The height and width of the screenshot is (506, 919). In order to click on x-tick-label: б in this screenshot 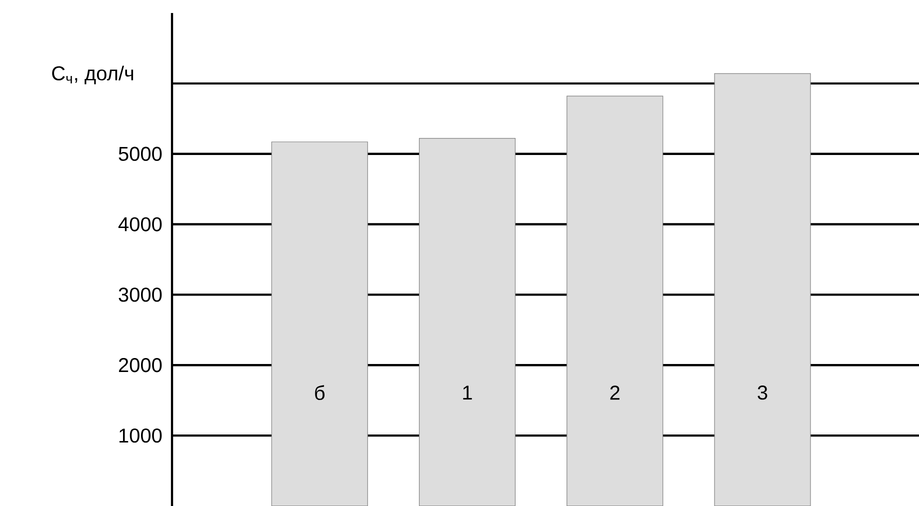, I will do `click(320, 392)`.